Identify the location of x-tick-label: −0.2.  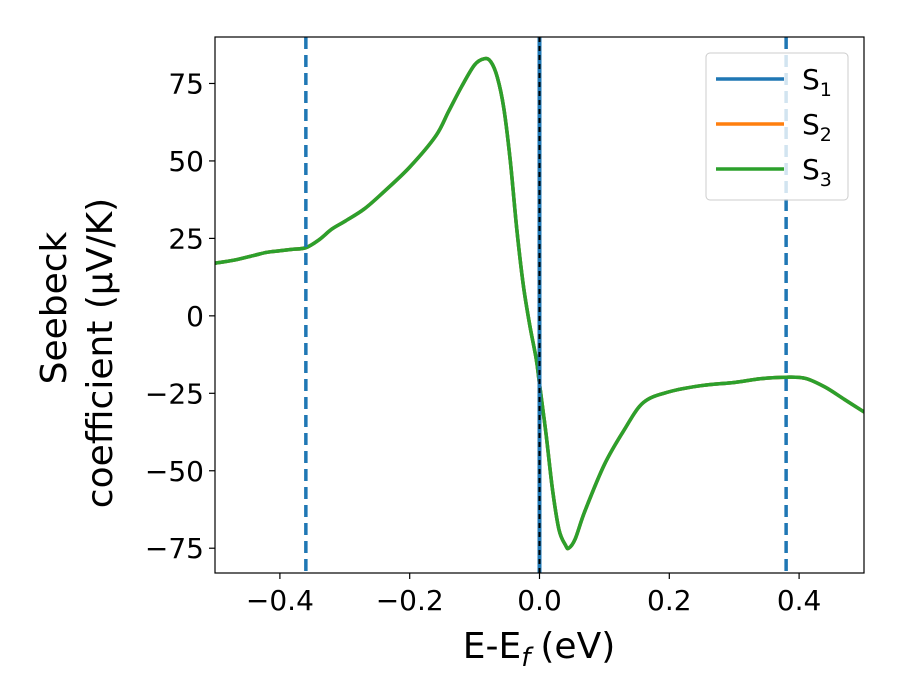
(410, 600).